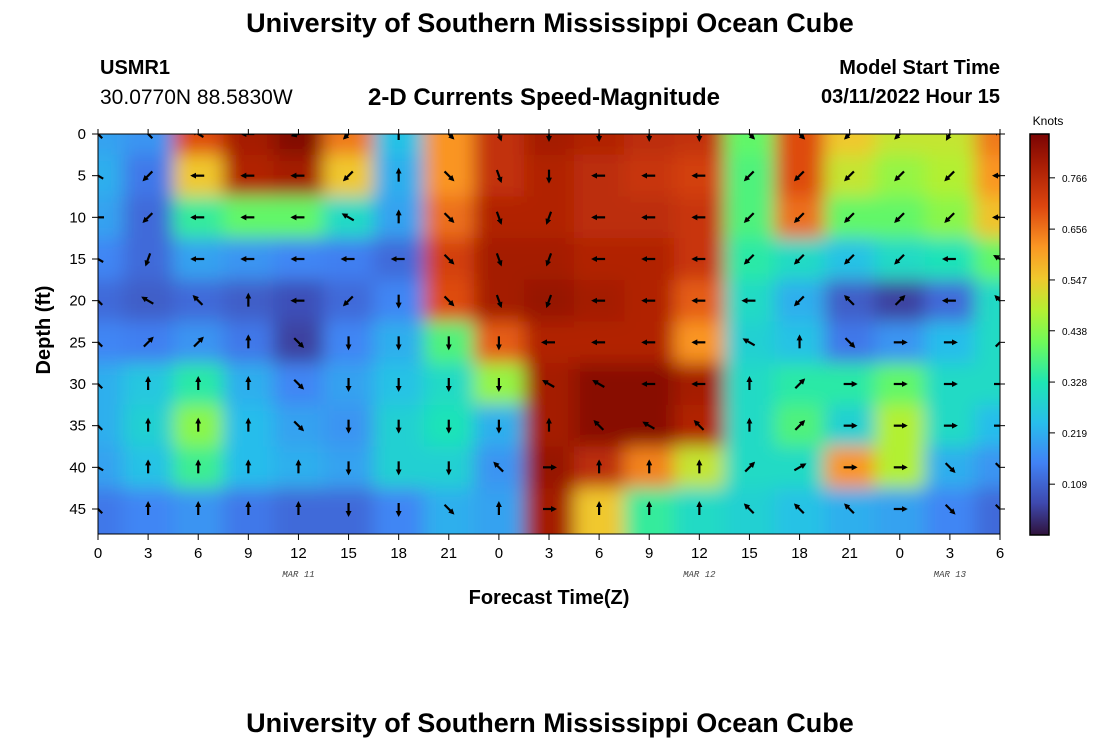 The width and height of the screenshot is (1100, 750). Describe the element at coordinates (77, 384) in the screenshot. I see `y-tick-label: 30` at that location.